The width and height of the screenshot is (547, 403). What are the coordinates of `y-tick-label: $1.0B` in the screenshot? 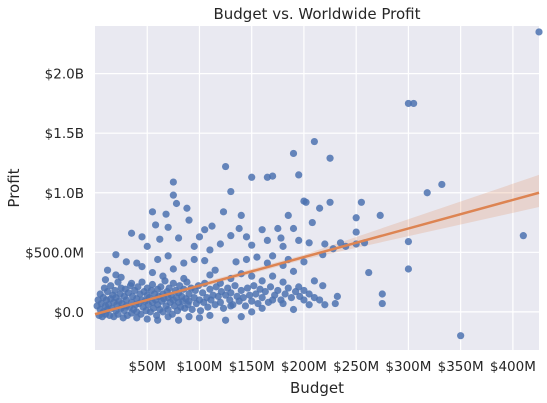 It's located at (64, 194).